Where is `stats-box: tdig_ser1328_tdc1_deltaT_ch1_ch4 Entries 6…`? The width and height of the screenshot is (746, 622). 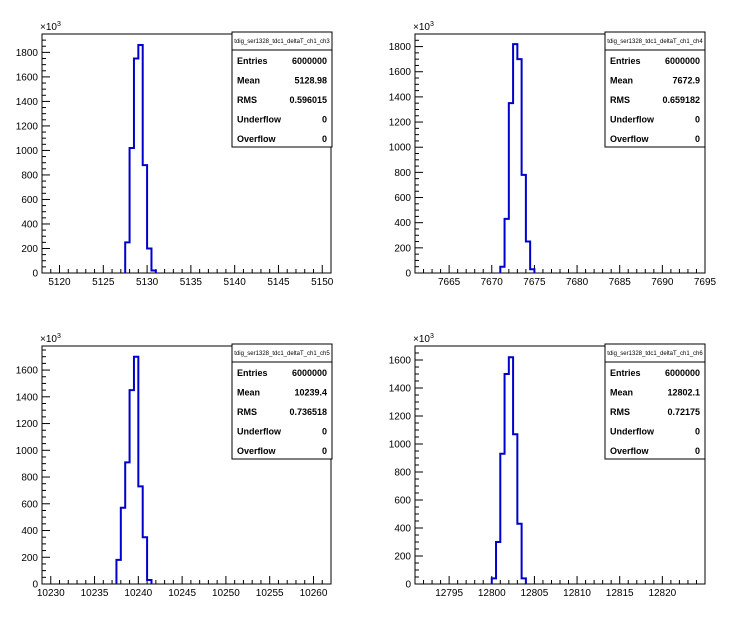 stats-box: tdig_ser1328_tdc1_deltaT_ch1_ch4 Entries 6… is located at coordinates (655, 89).